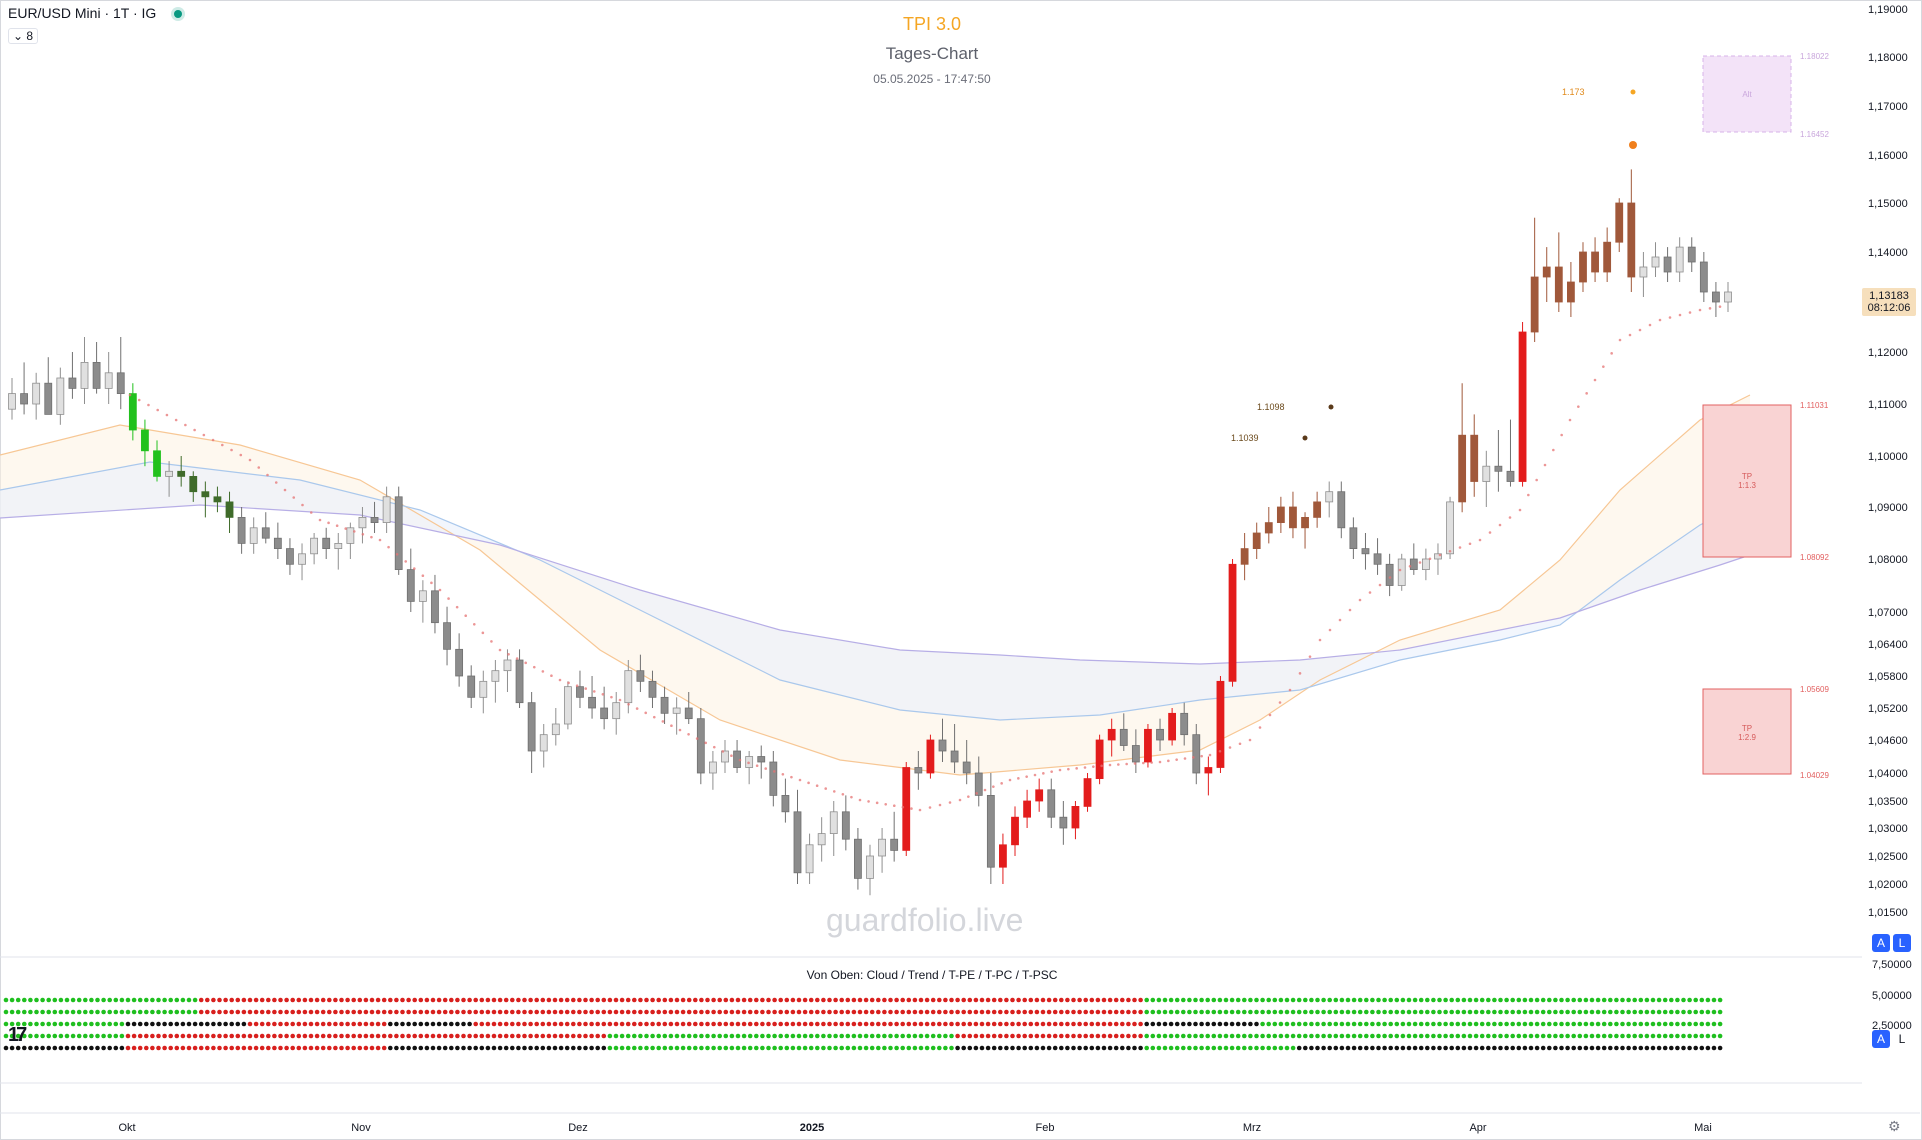  I want to click on time-tick: Apr, so click(1477, 1128).